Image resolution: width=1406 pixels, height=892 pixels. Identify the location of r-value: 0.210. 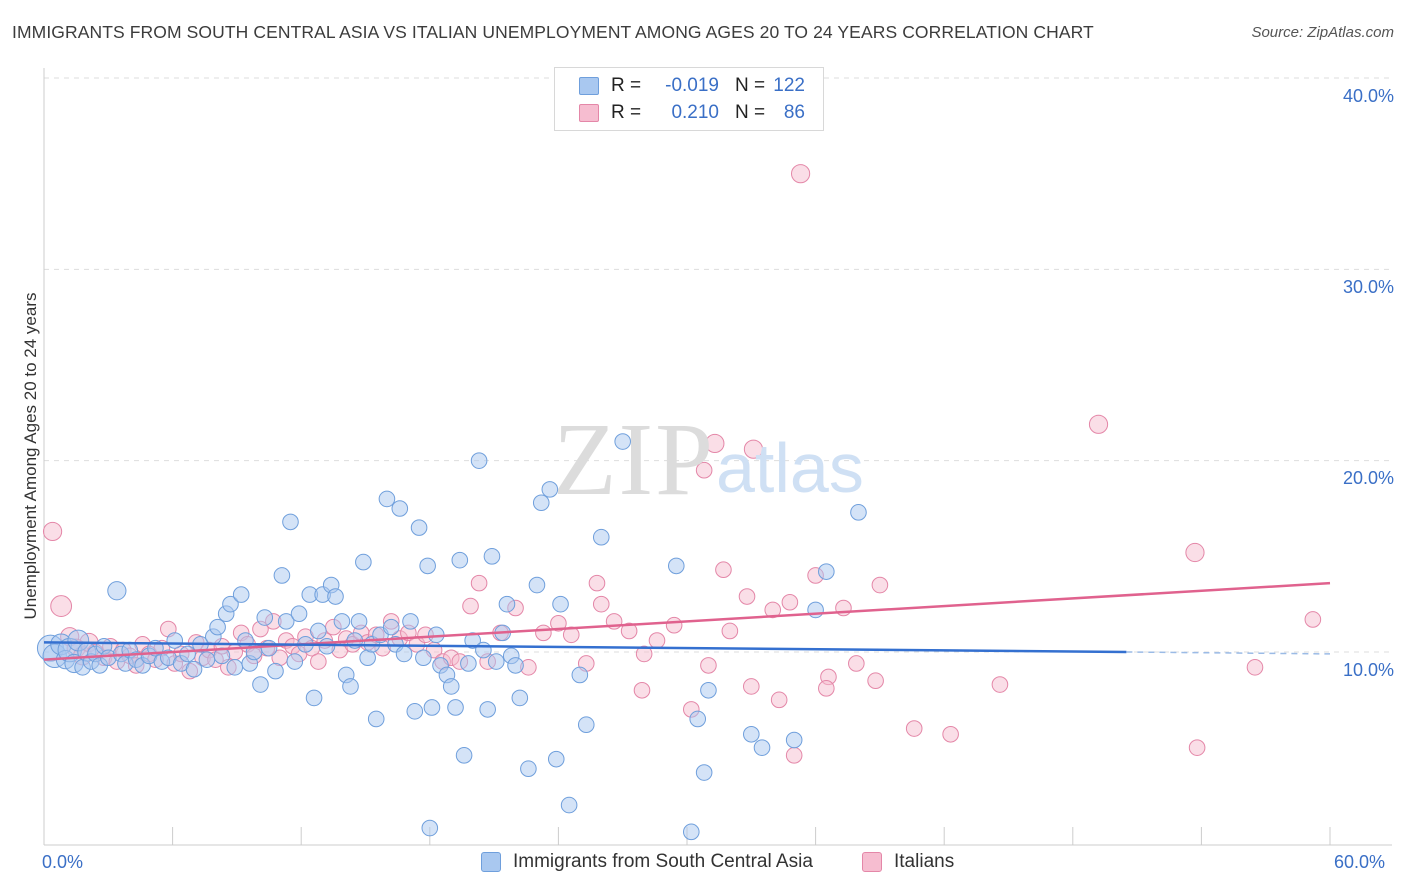
(695, 112).